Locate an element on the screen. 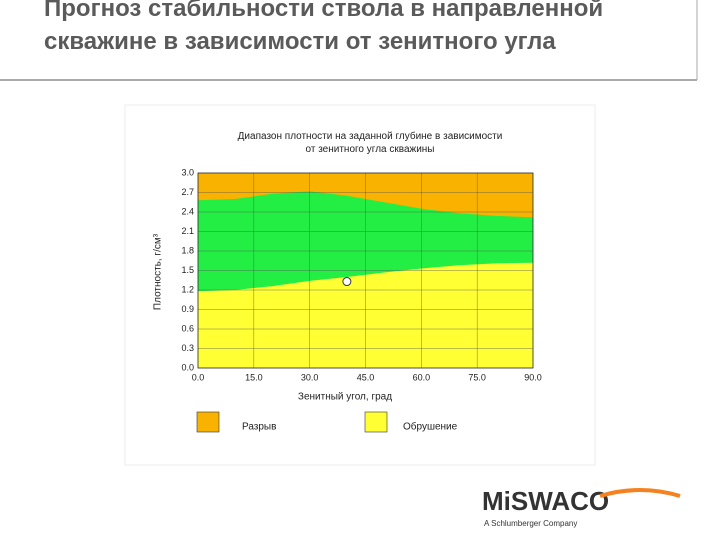 This screenshot has height=540, width=720. x-tick-label: 0.0 is located at coordinates (198, 377).